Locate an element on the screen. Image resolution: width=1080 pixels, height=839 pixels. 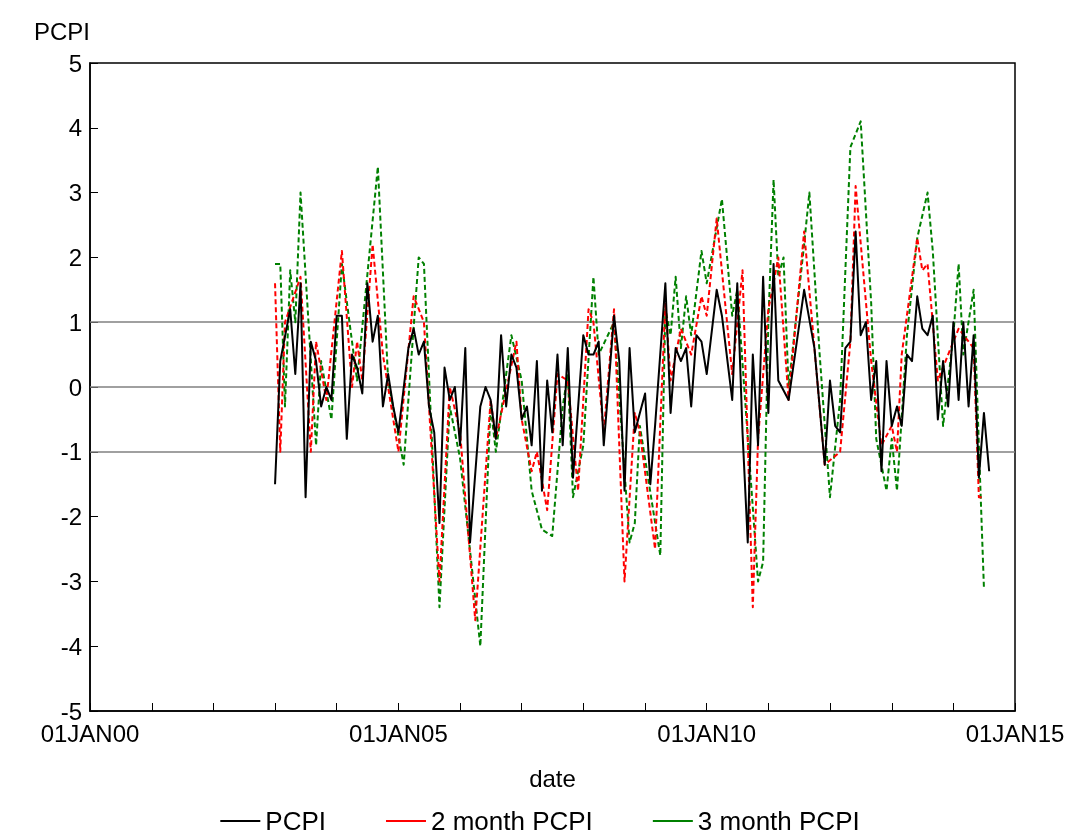
legend-label: 3 month PCPI is located at coordinates (778, 821).